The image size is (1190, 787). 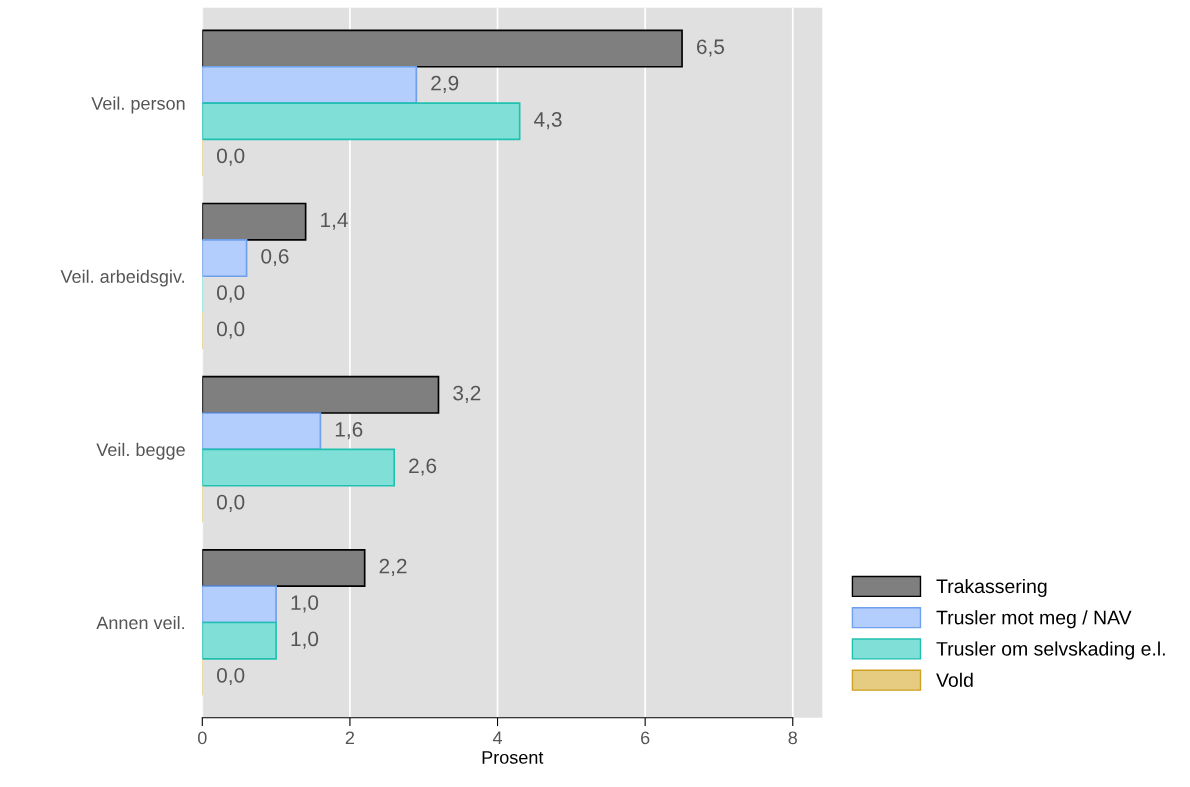 I want to click on data-label: 2,9, so click(x=445, y=84).